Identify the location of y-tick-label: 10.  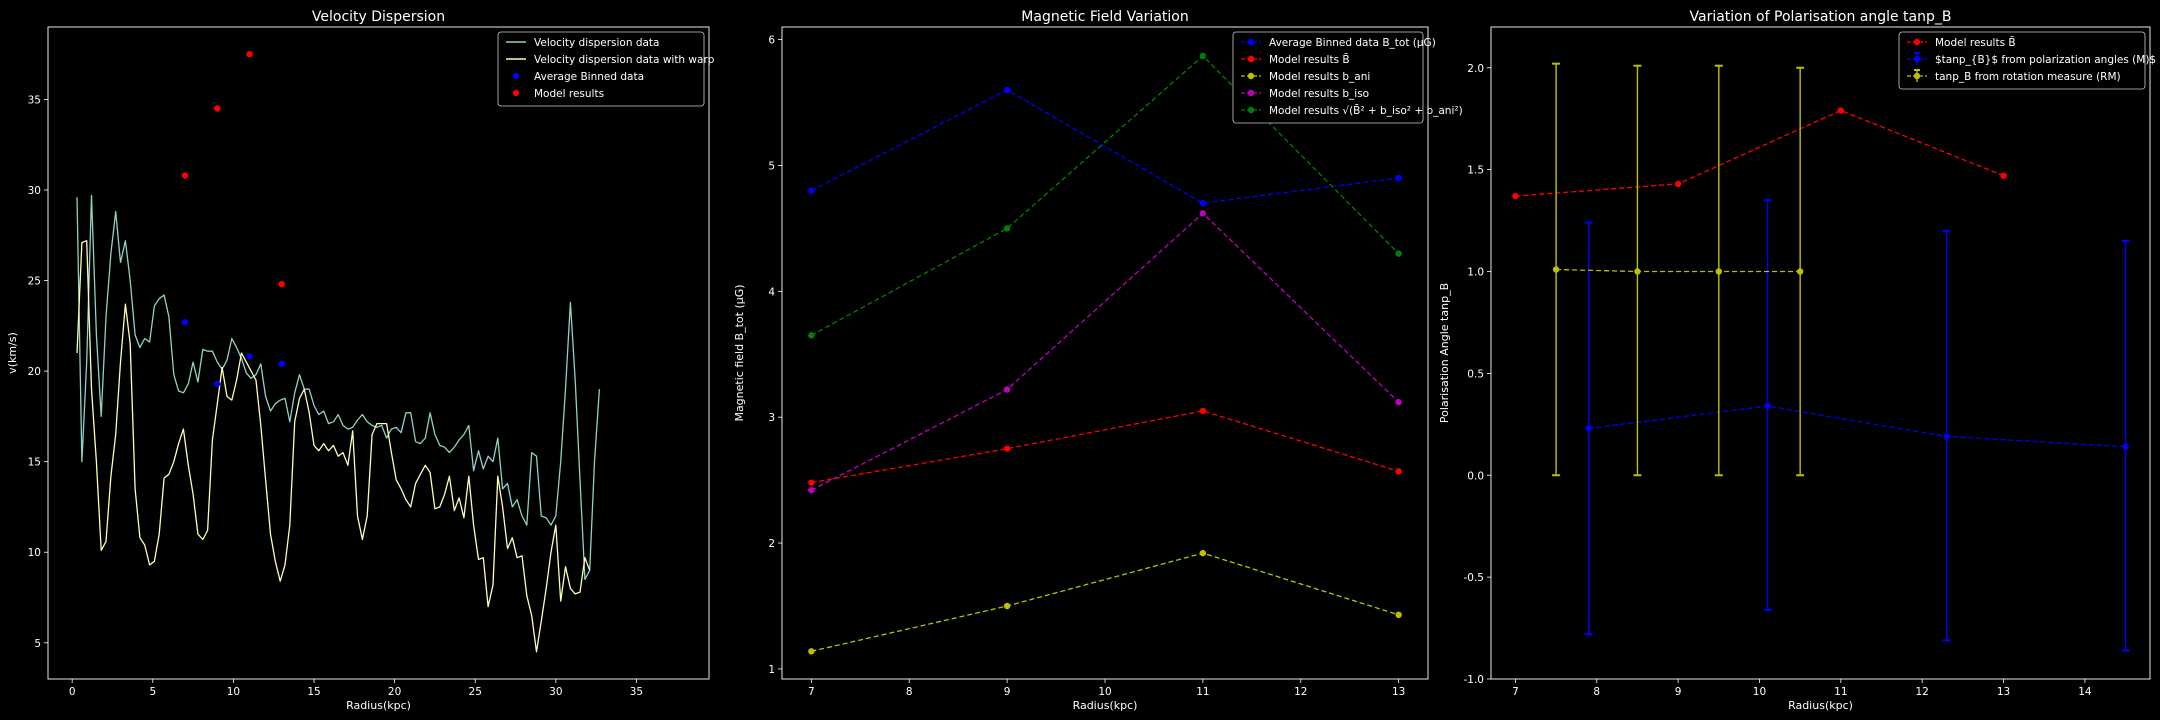
(34, 553).